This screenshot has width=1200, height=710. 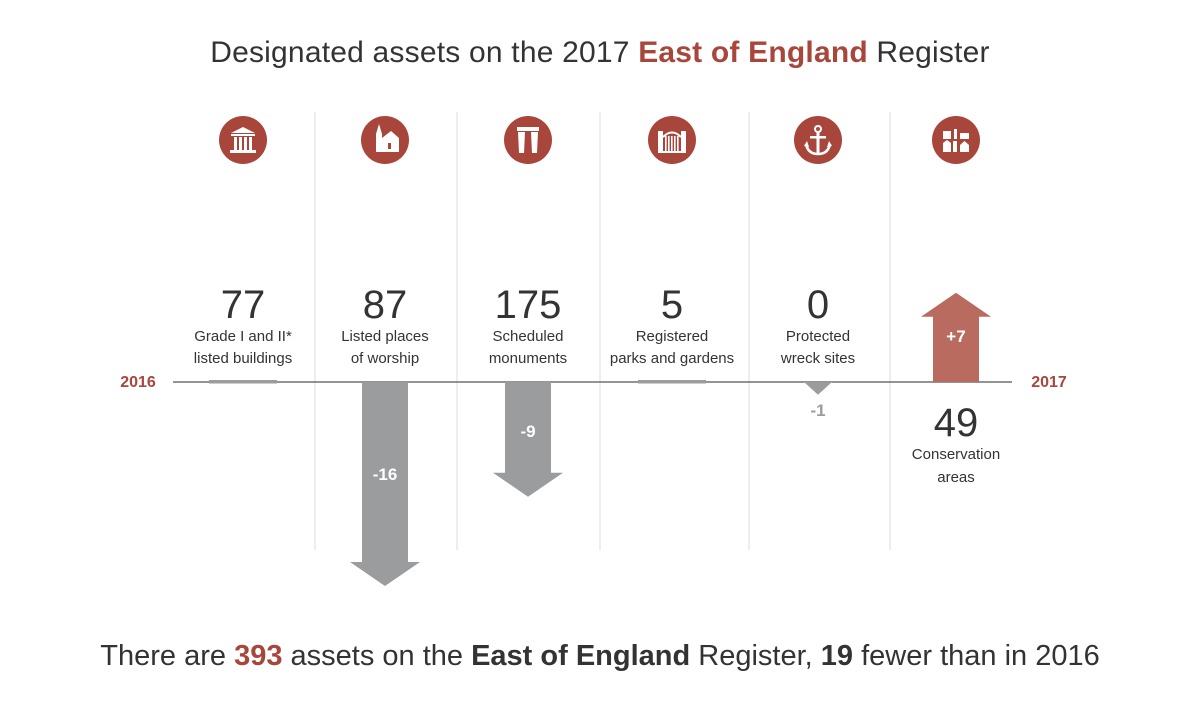 What do you see at coordinates (385, 305) in the screenshot?
I see `asset-count: 87` at bounding box center [385, 305].